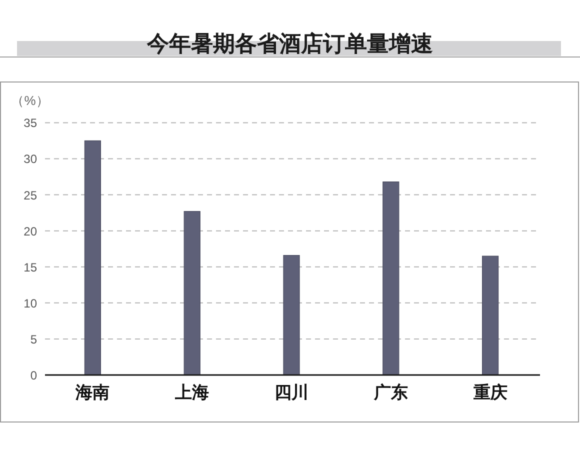 The height and width of the screenshot is (467, 580). Describe the element at coordinates (30, 123) in the screenshot. I see `y-tick-label: 35` at that location.